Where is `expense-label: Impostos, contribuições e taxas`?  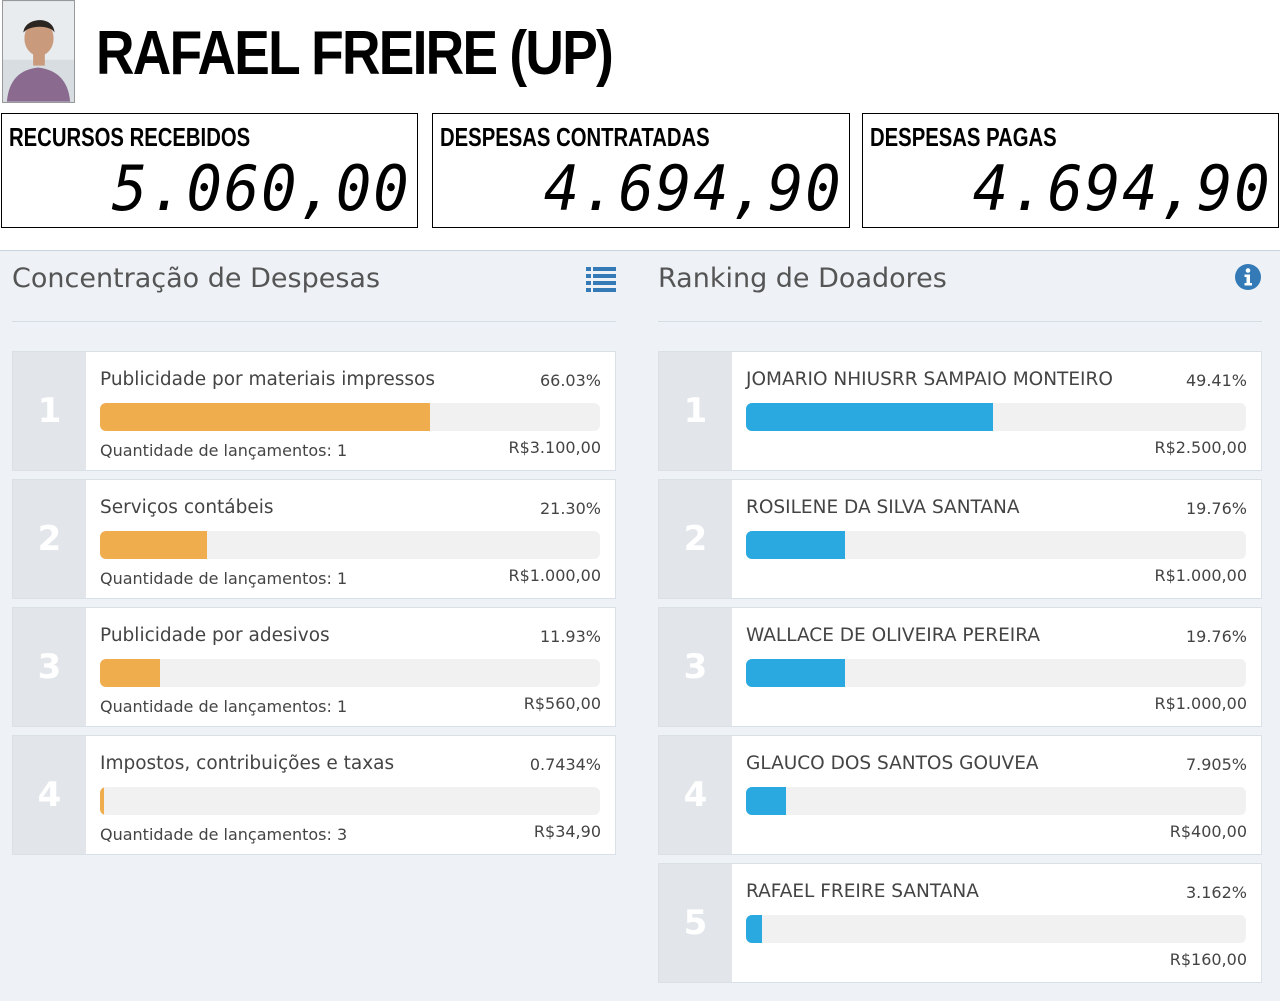
expense-label: Impostos, contribuições e taxas is located at coordinates (247, 763).